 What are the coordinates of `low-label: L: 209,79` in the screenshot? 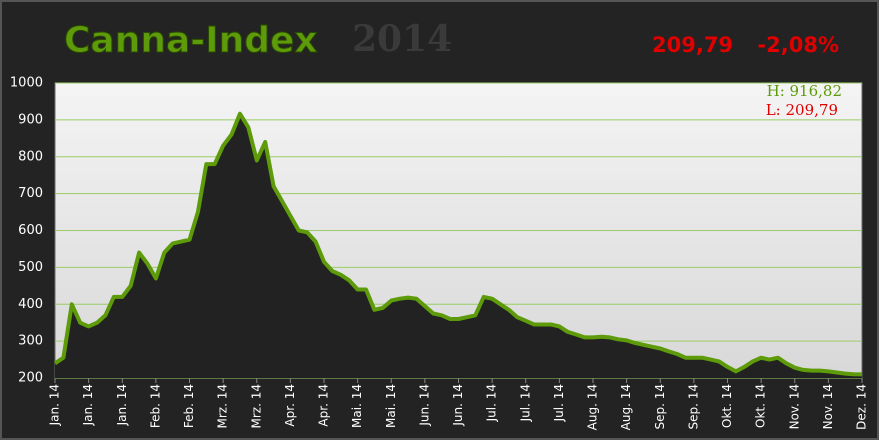 It's located at (802, 110).